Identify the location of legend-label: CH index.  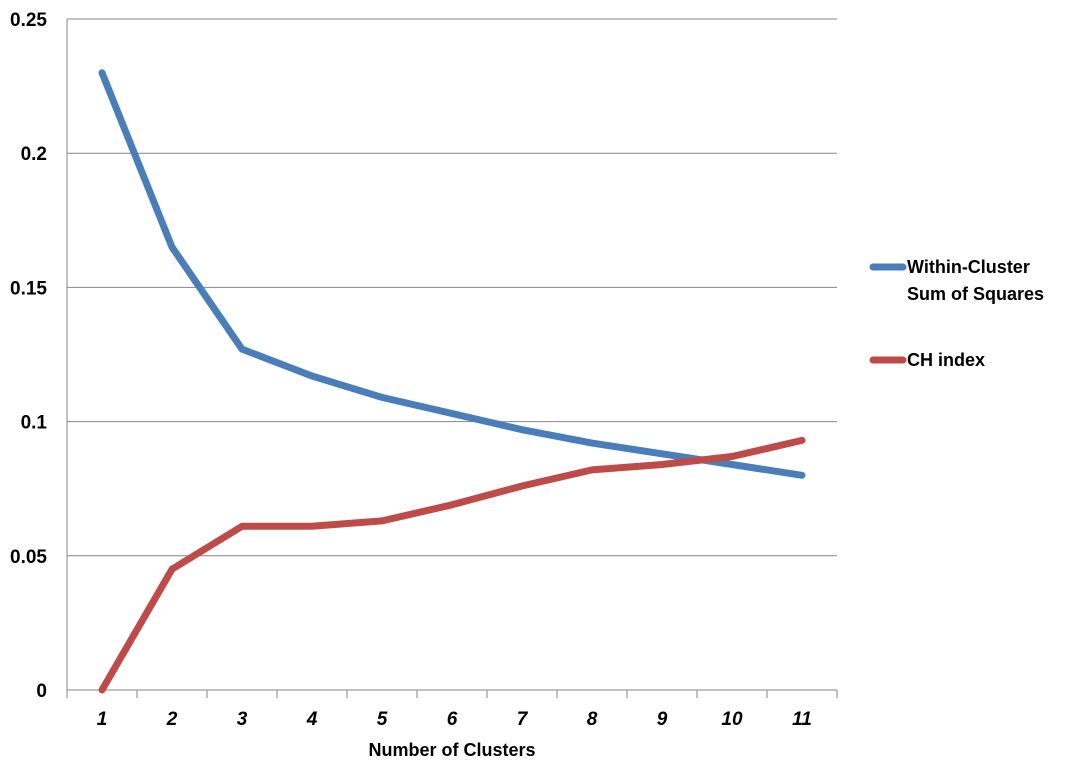
(946, 360).